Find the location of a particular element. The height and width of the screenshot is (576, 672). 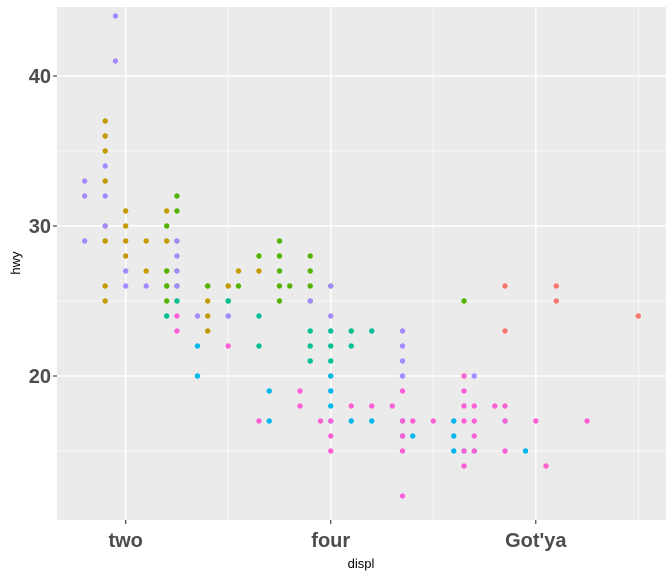

y-axis-title: hwy is located at coordinates (15, 263).